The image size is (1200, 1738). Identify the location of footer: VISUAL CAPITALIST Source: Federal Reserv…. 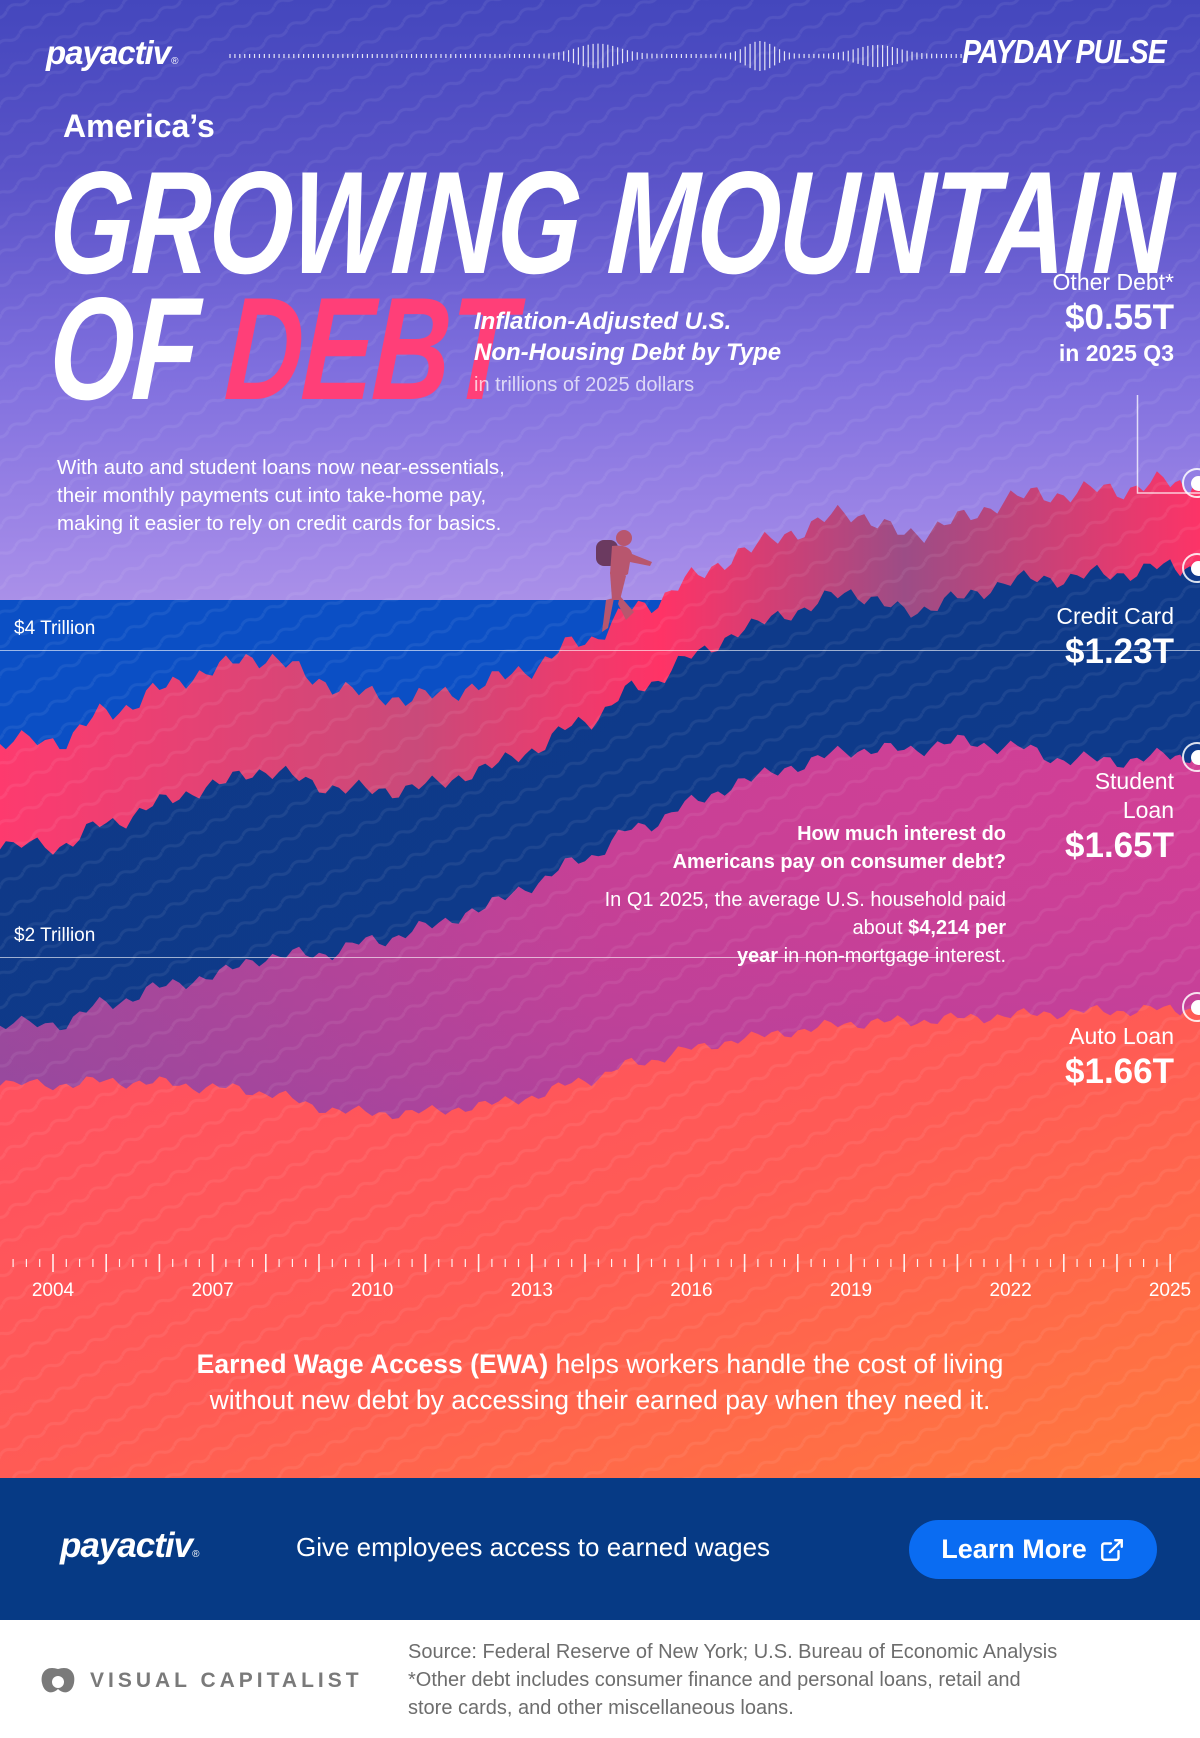
(600, 1679).